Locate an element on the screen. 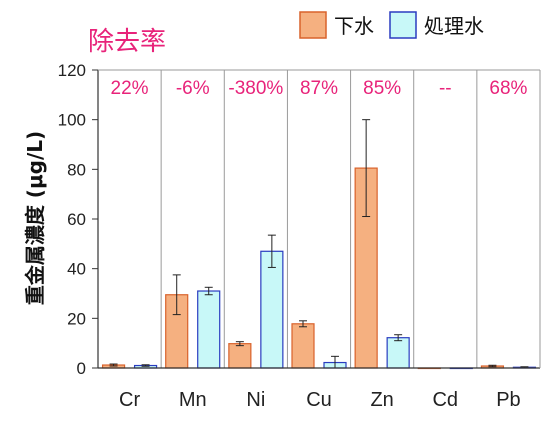 Image resolution: width=550 pixels, height=430 pixels. category-label-cd: Cd is located at coordinates (445, 400).